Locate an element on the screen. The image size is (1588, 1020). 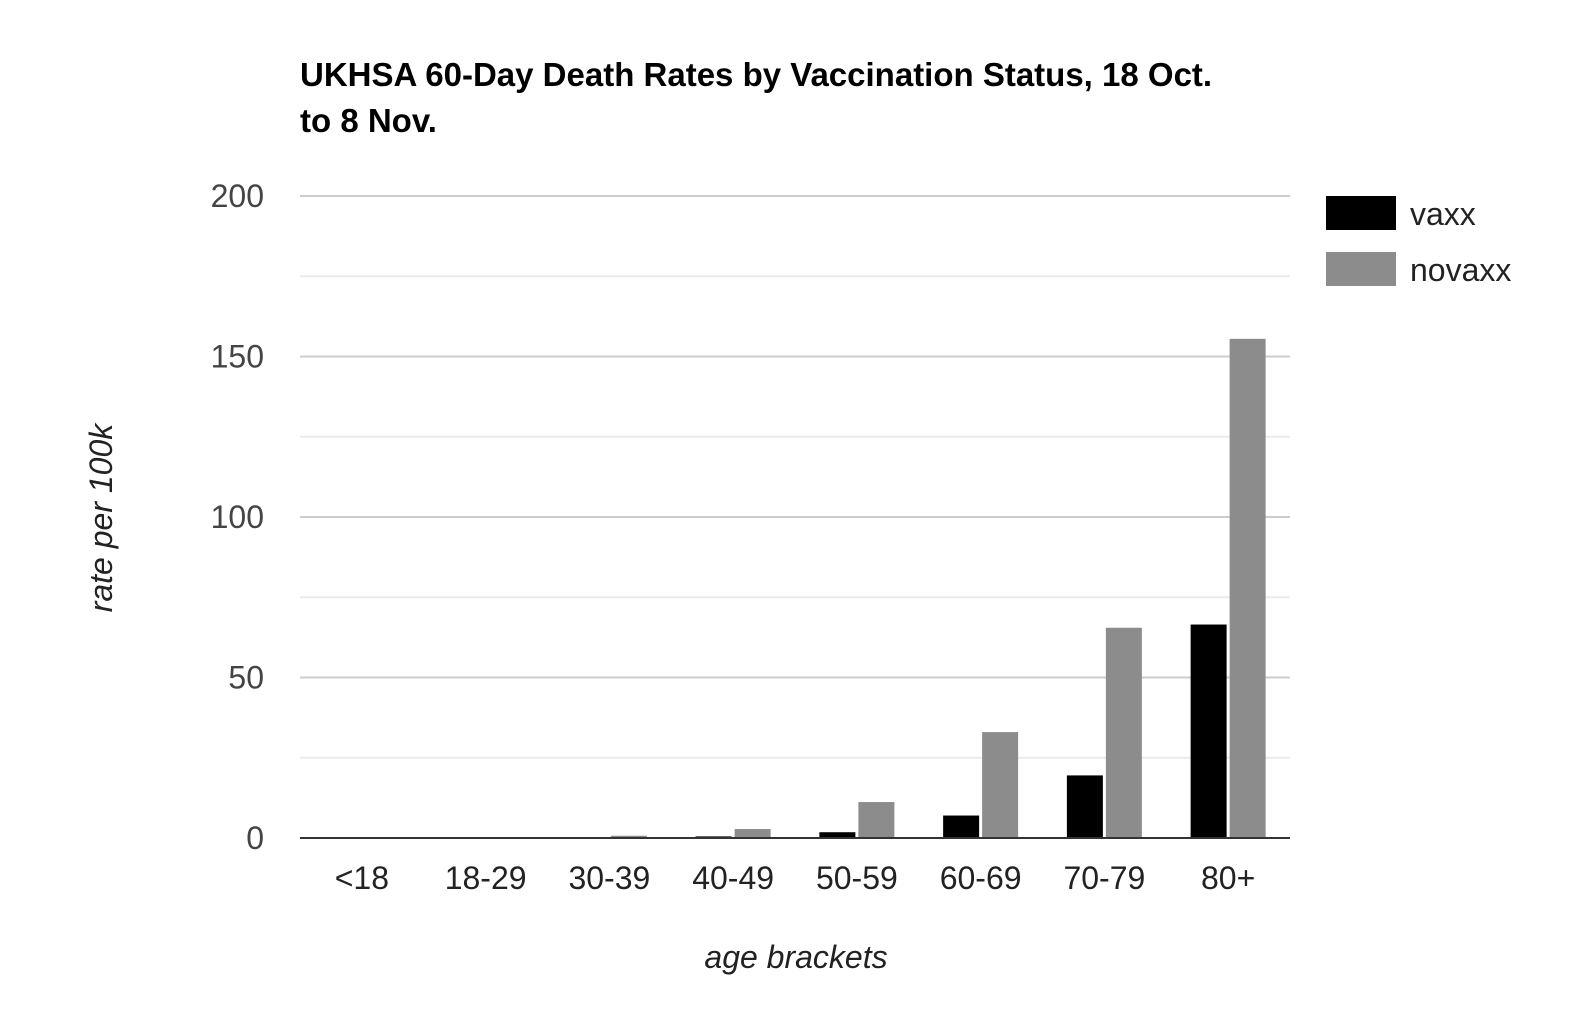
legend: vaxx novaxx is located at coordinates (1418, 242).